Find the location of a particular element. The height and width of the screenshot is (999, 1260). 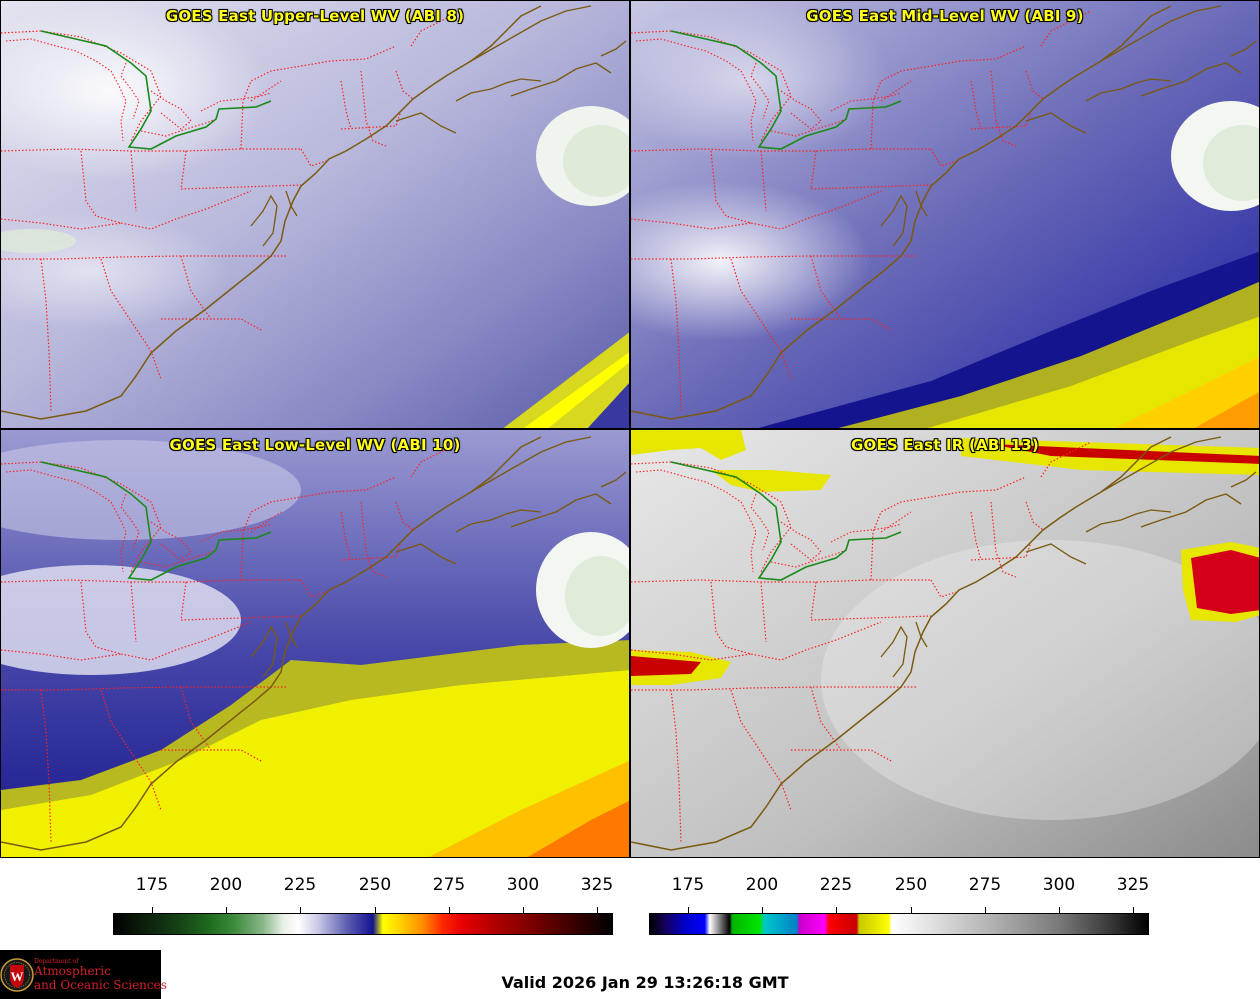

valid-time: Valid 2026 Jan 29 13:26:18 GMT is located at coordinates (645, 982).